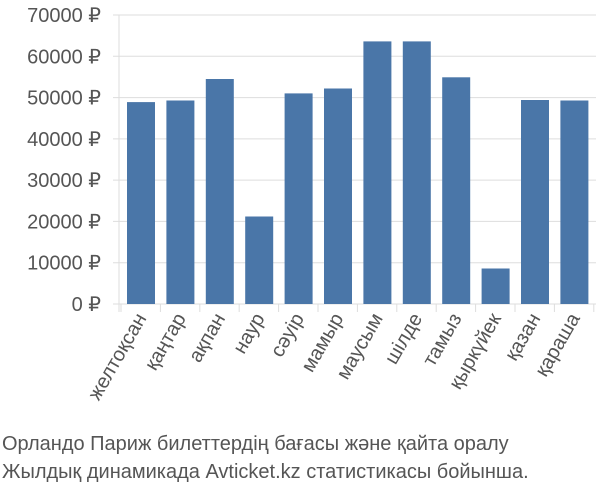 The width and height of the screenshot is (600, 500). What do you see at coordinates (64, 181) in the screenshot?
I see `y-tick-label: 30000 ₽` at bounding box center [64, 181].